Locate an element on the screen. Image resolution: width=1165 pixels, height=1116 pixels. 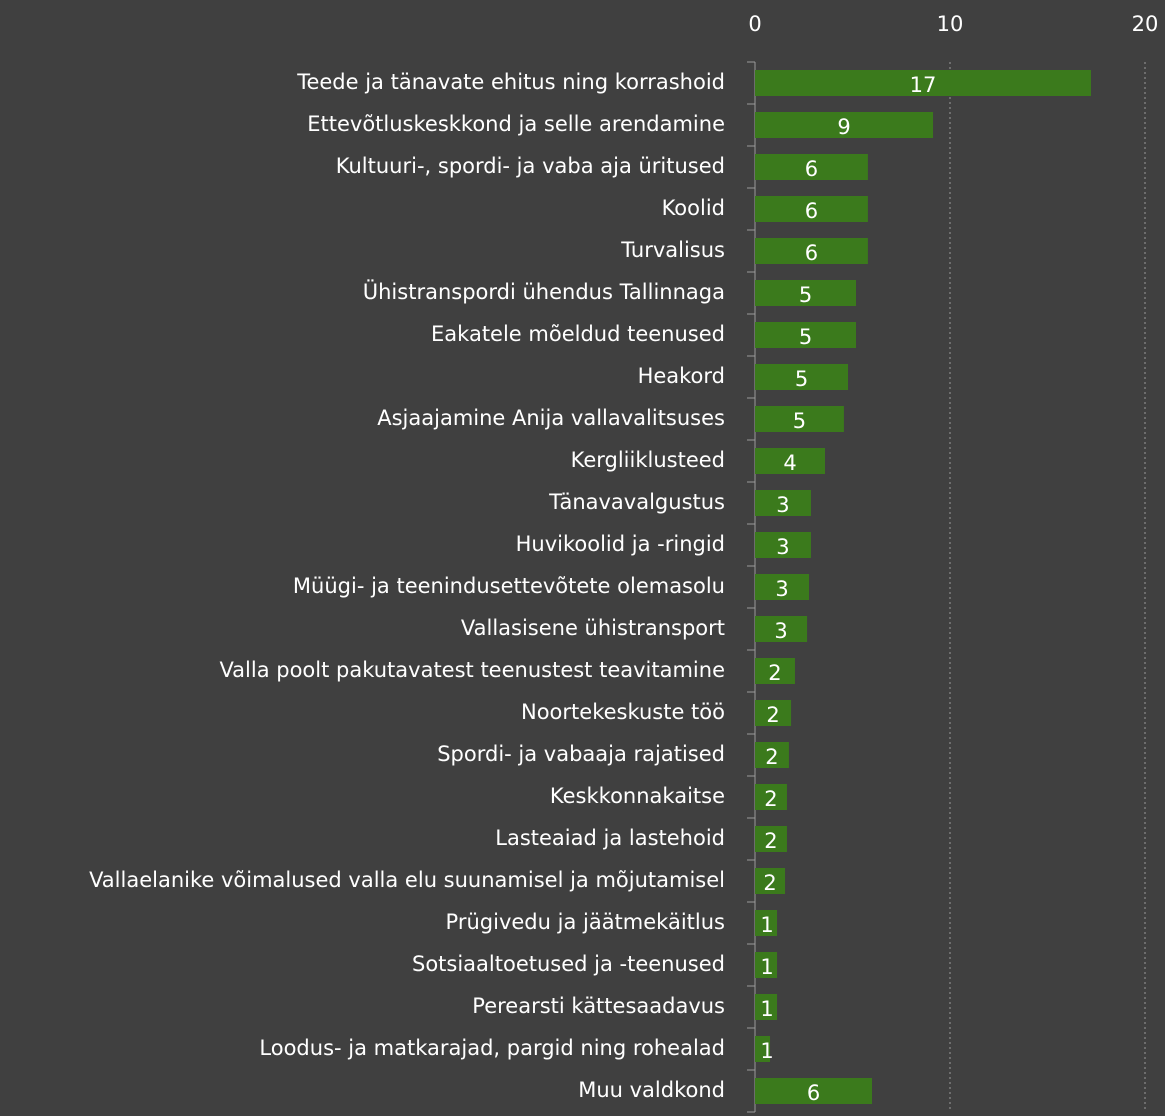
y-tick-label: Ühistranspordi ühendus Tallinnaga is located at coordinates (544, 291).